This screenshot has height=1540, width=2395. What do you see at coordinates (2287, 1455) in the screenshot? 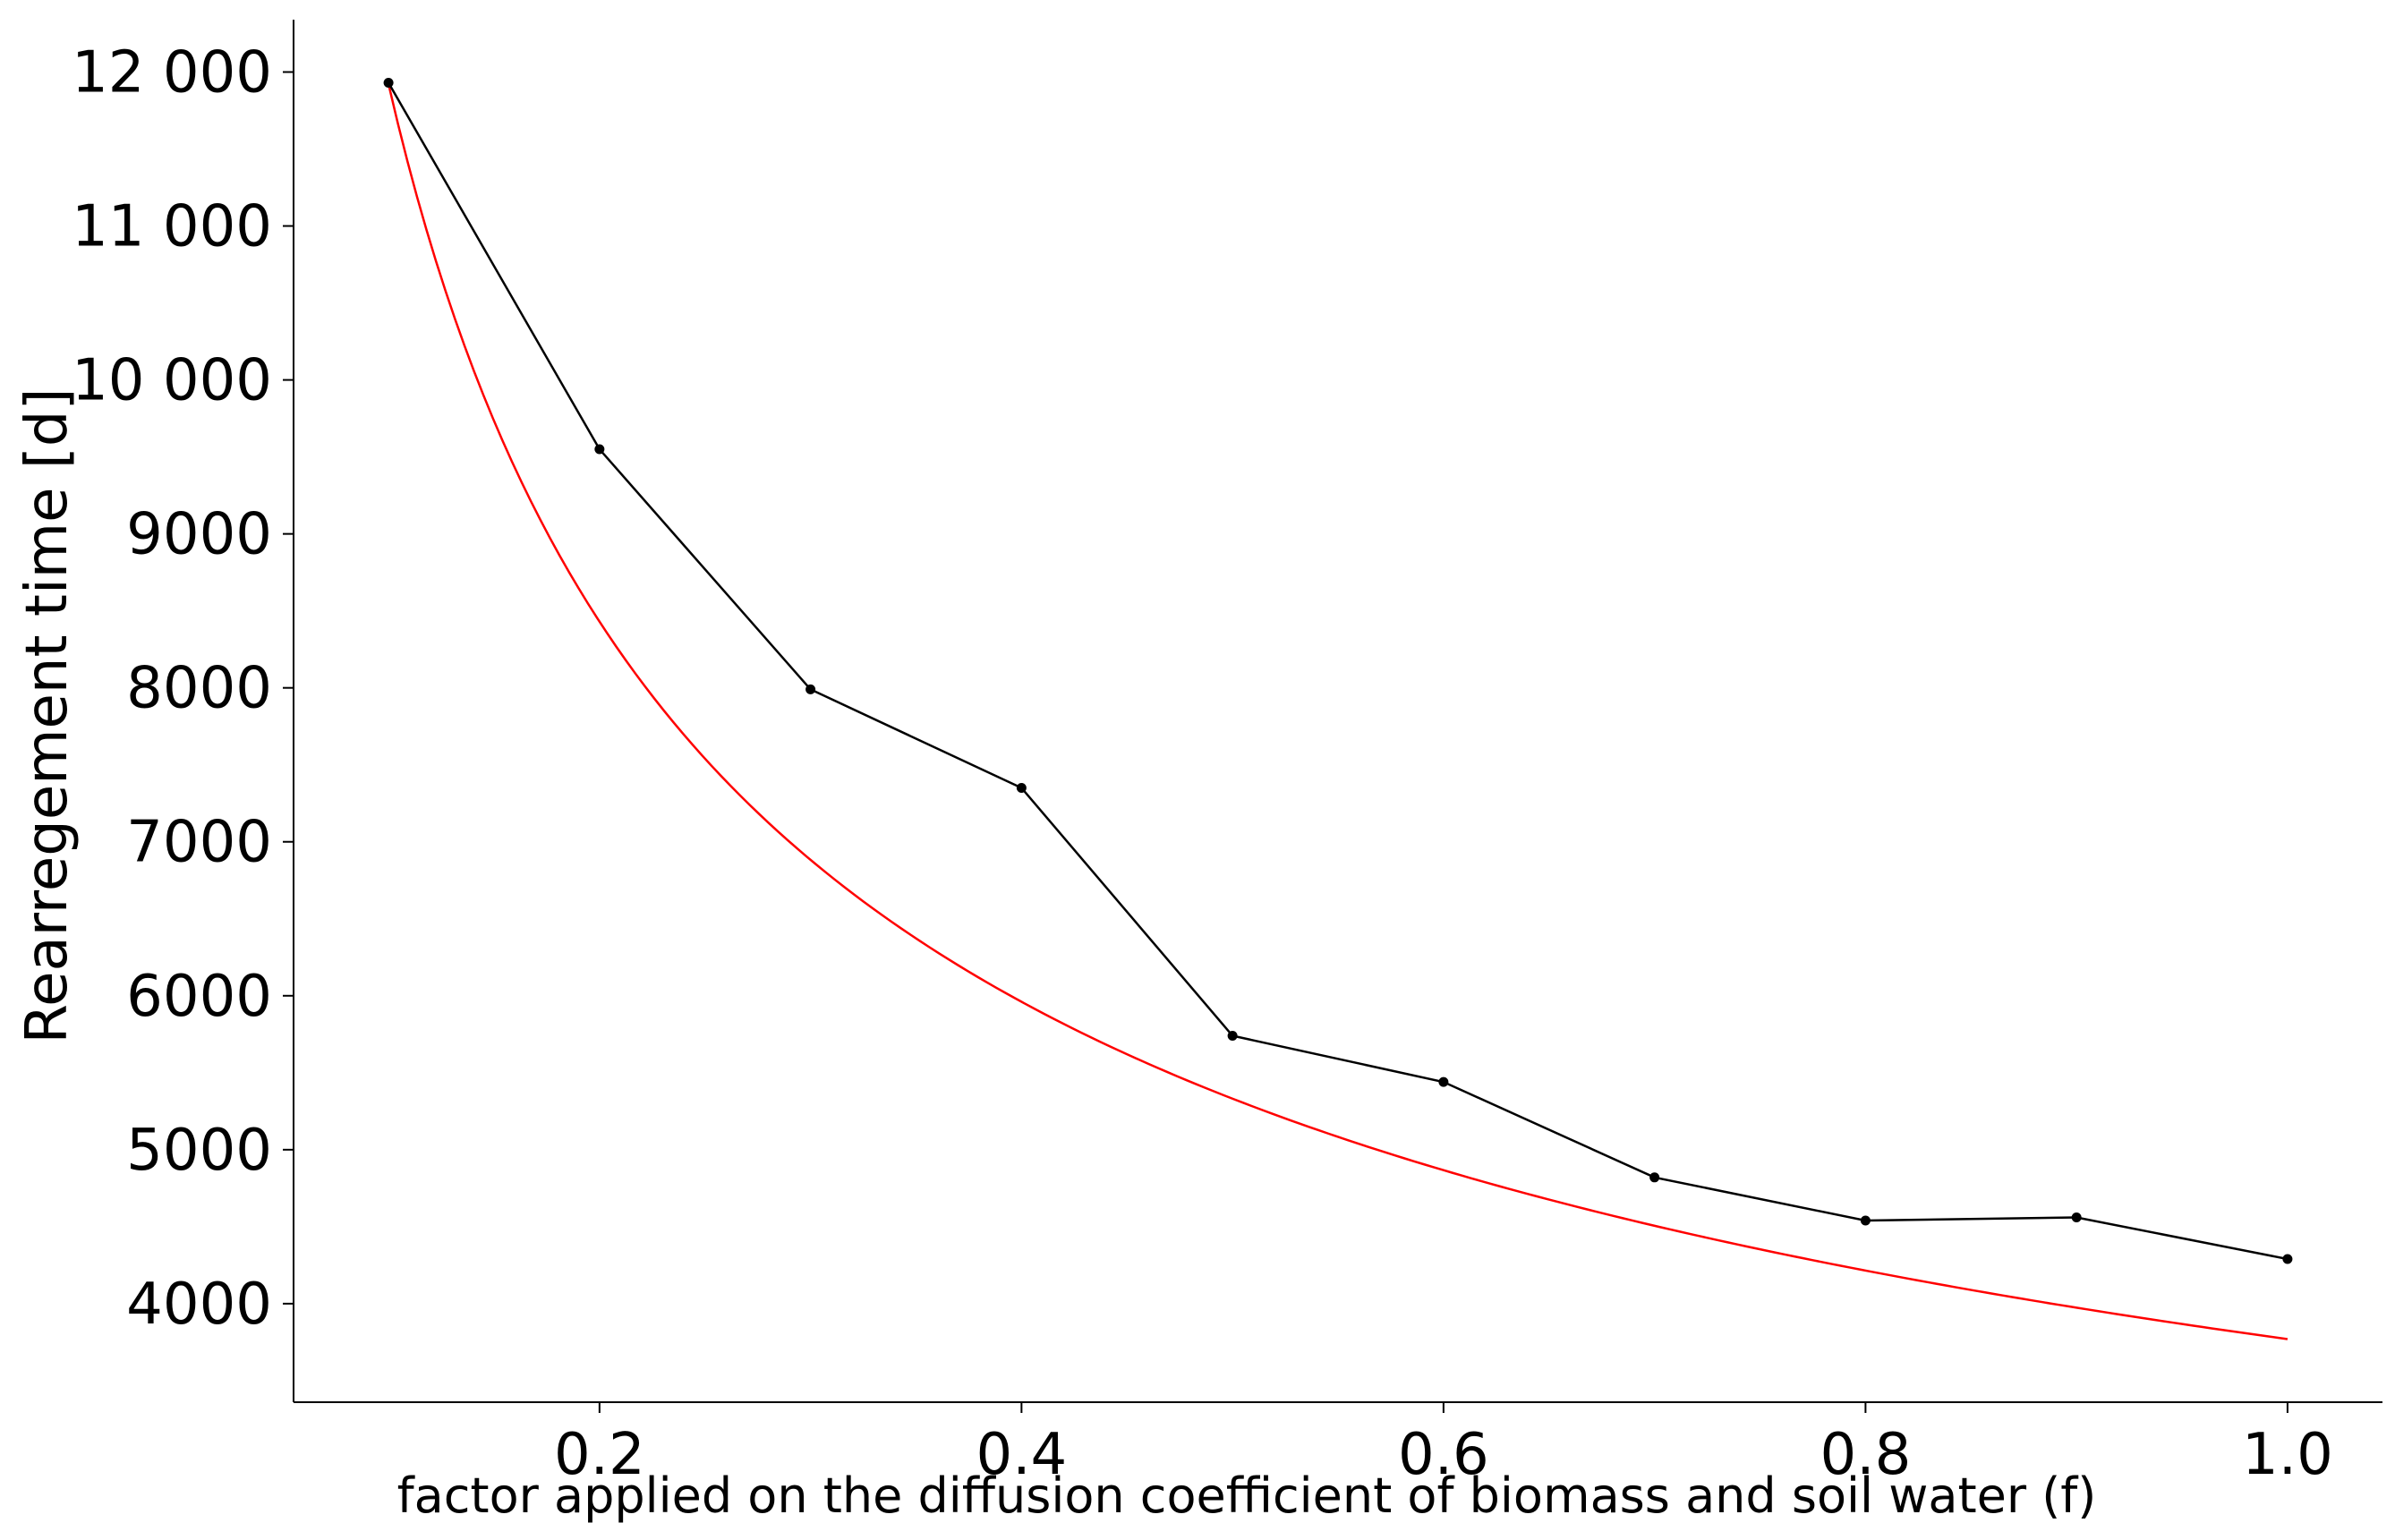
I see `x-tick-label: 1.0` at bounding box center [2287, 1455].